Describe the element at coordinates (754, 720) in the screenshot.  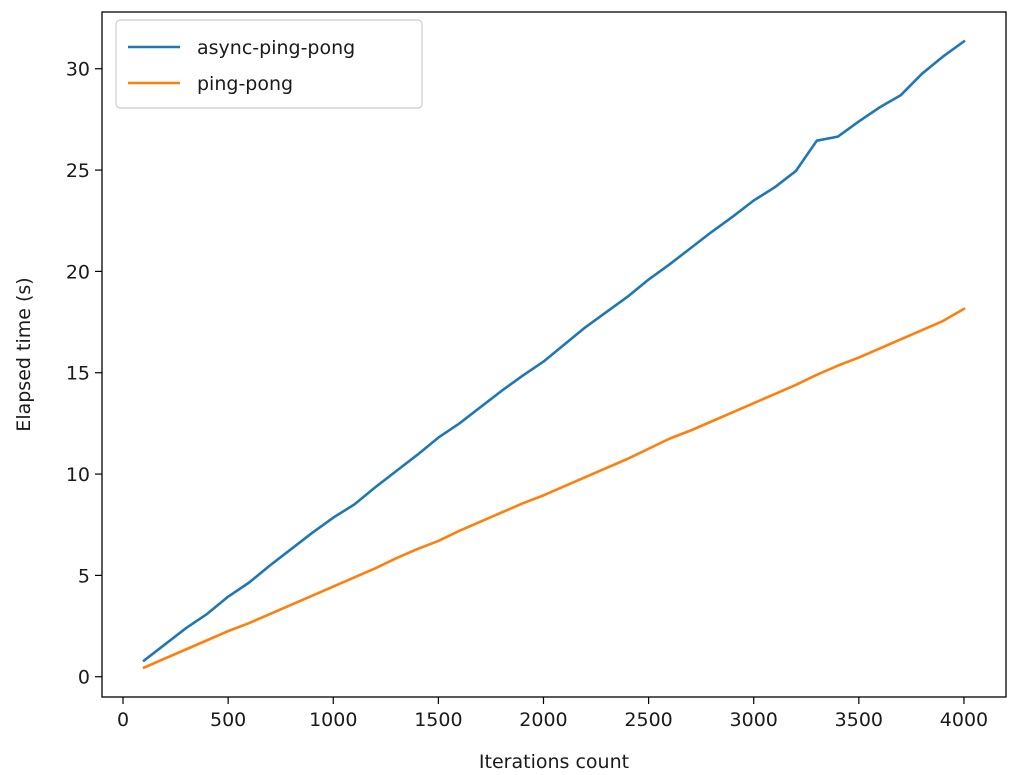
I see `x-tick-label: 3000` at that location.